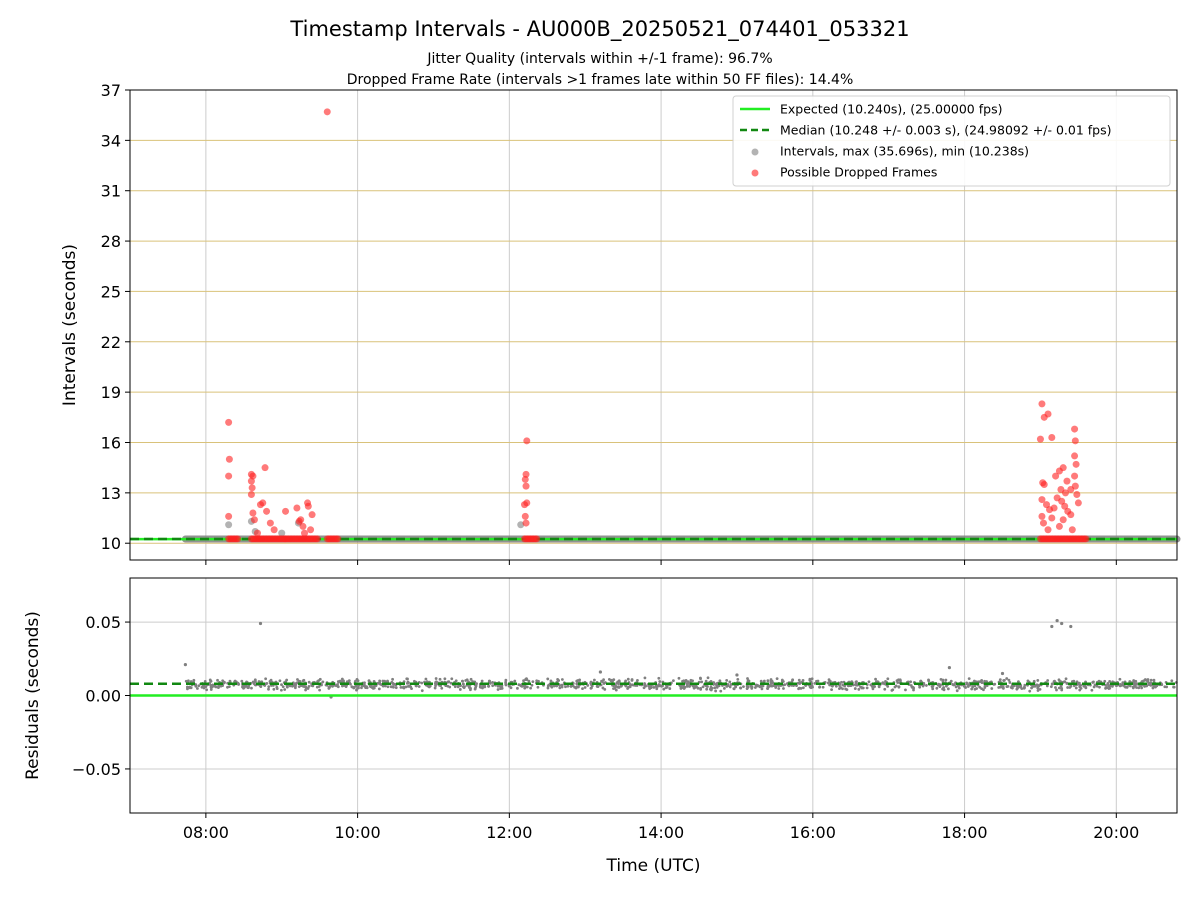 The width and height of the screenshot is (1200, 900). Describe the element at coordinates (229, 525) in the screenshot. I see `interval-point` at that location.